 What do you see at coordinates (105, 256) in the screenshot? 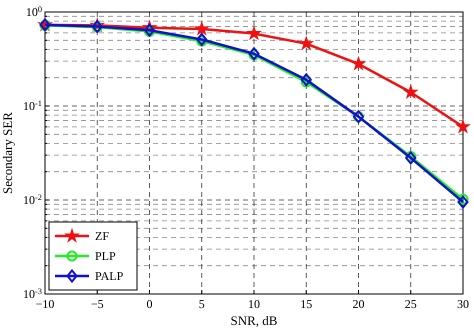
I see `legend-label: PLP` at bounding box center [105, 256].